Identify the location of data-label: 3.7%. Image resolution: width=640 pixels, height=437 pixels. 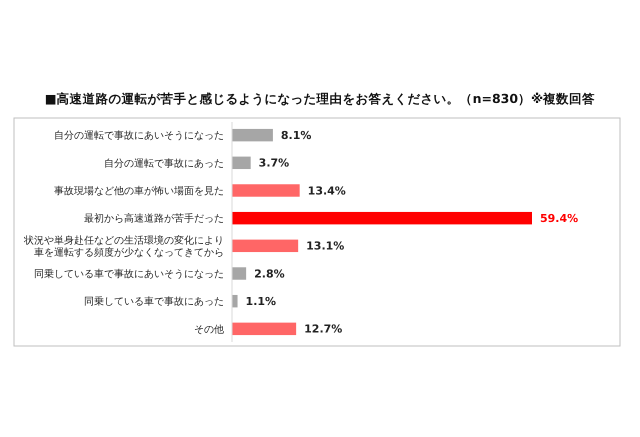
(274, 163).